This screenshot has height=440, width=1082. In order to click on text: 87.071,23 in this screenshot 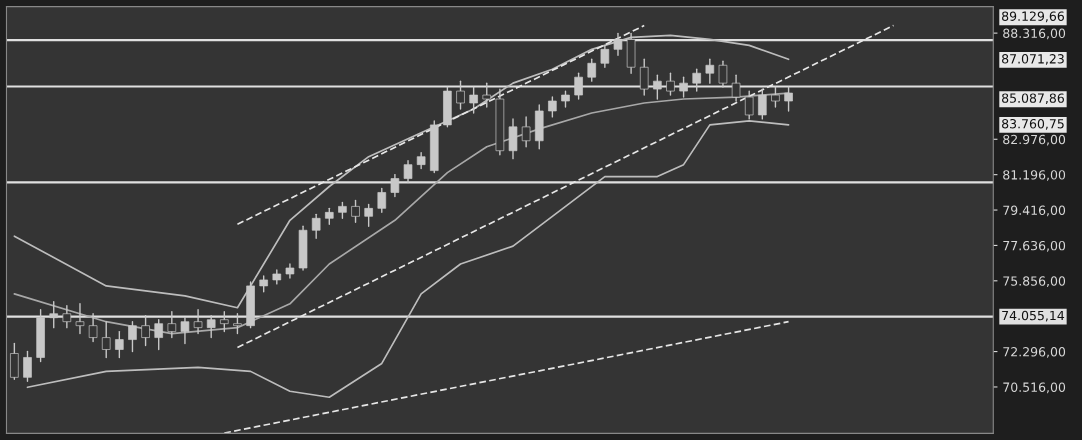, I will do `click(1033, 59)`.